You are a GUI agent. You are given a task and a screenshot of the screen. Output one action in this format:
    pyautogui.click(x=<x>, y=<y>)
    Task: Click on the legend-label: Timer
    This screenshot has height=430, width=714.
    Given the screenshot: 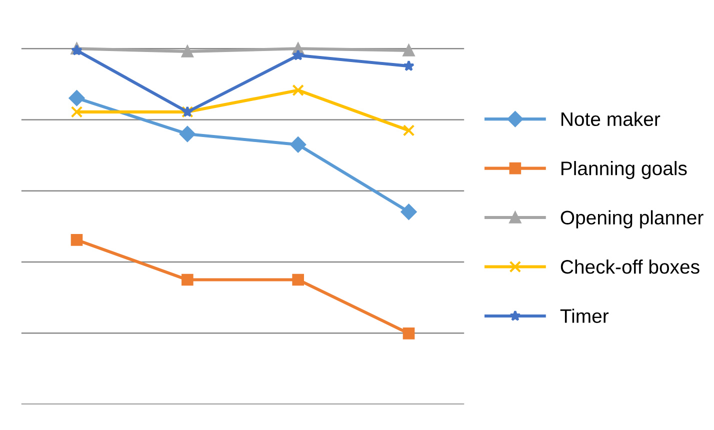 What is the action you would take?
    pyautogui.click(x=584, y=315)
    